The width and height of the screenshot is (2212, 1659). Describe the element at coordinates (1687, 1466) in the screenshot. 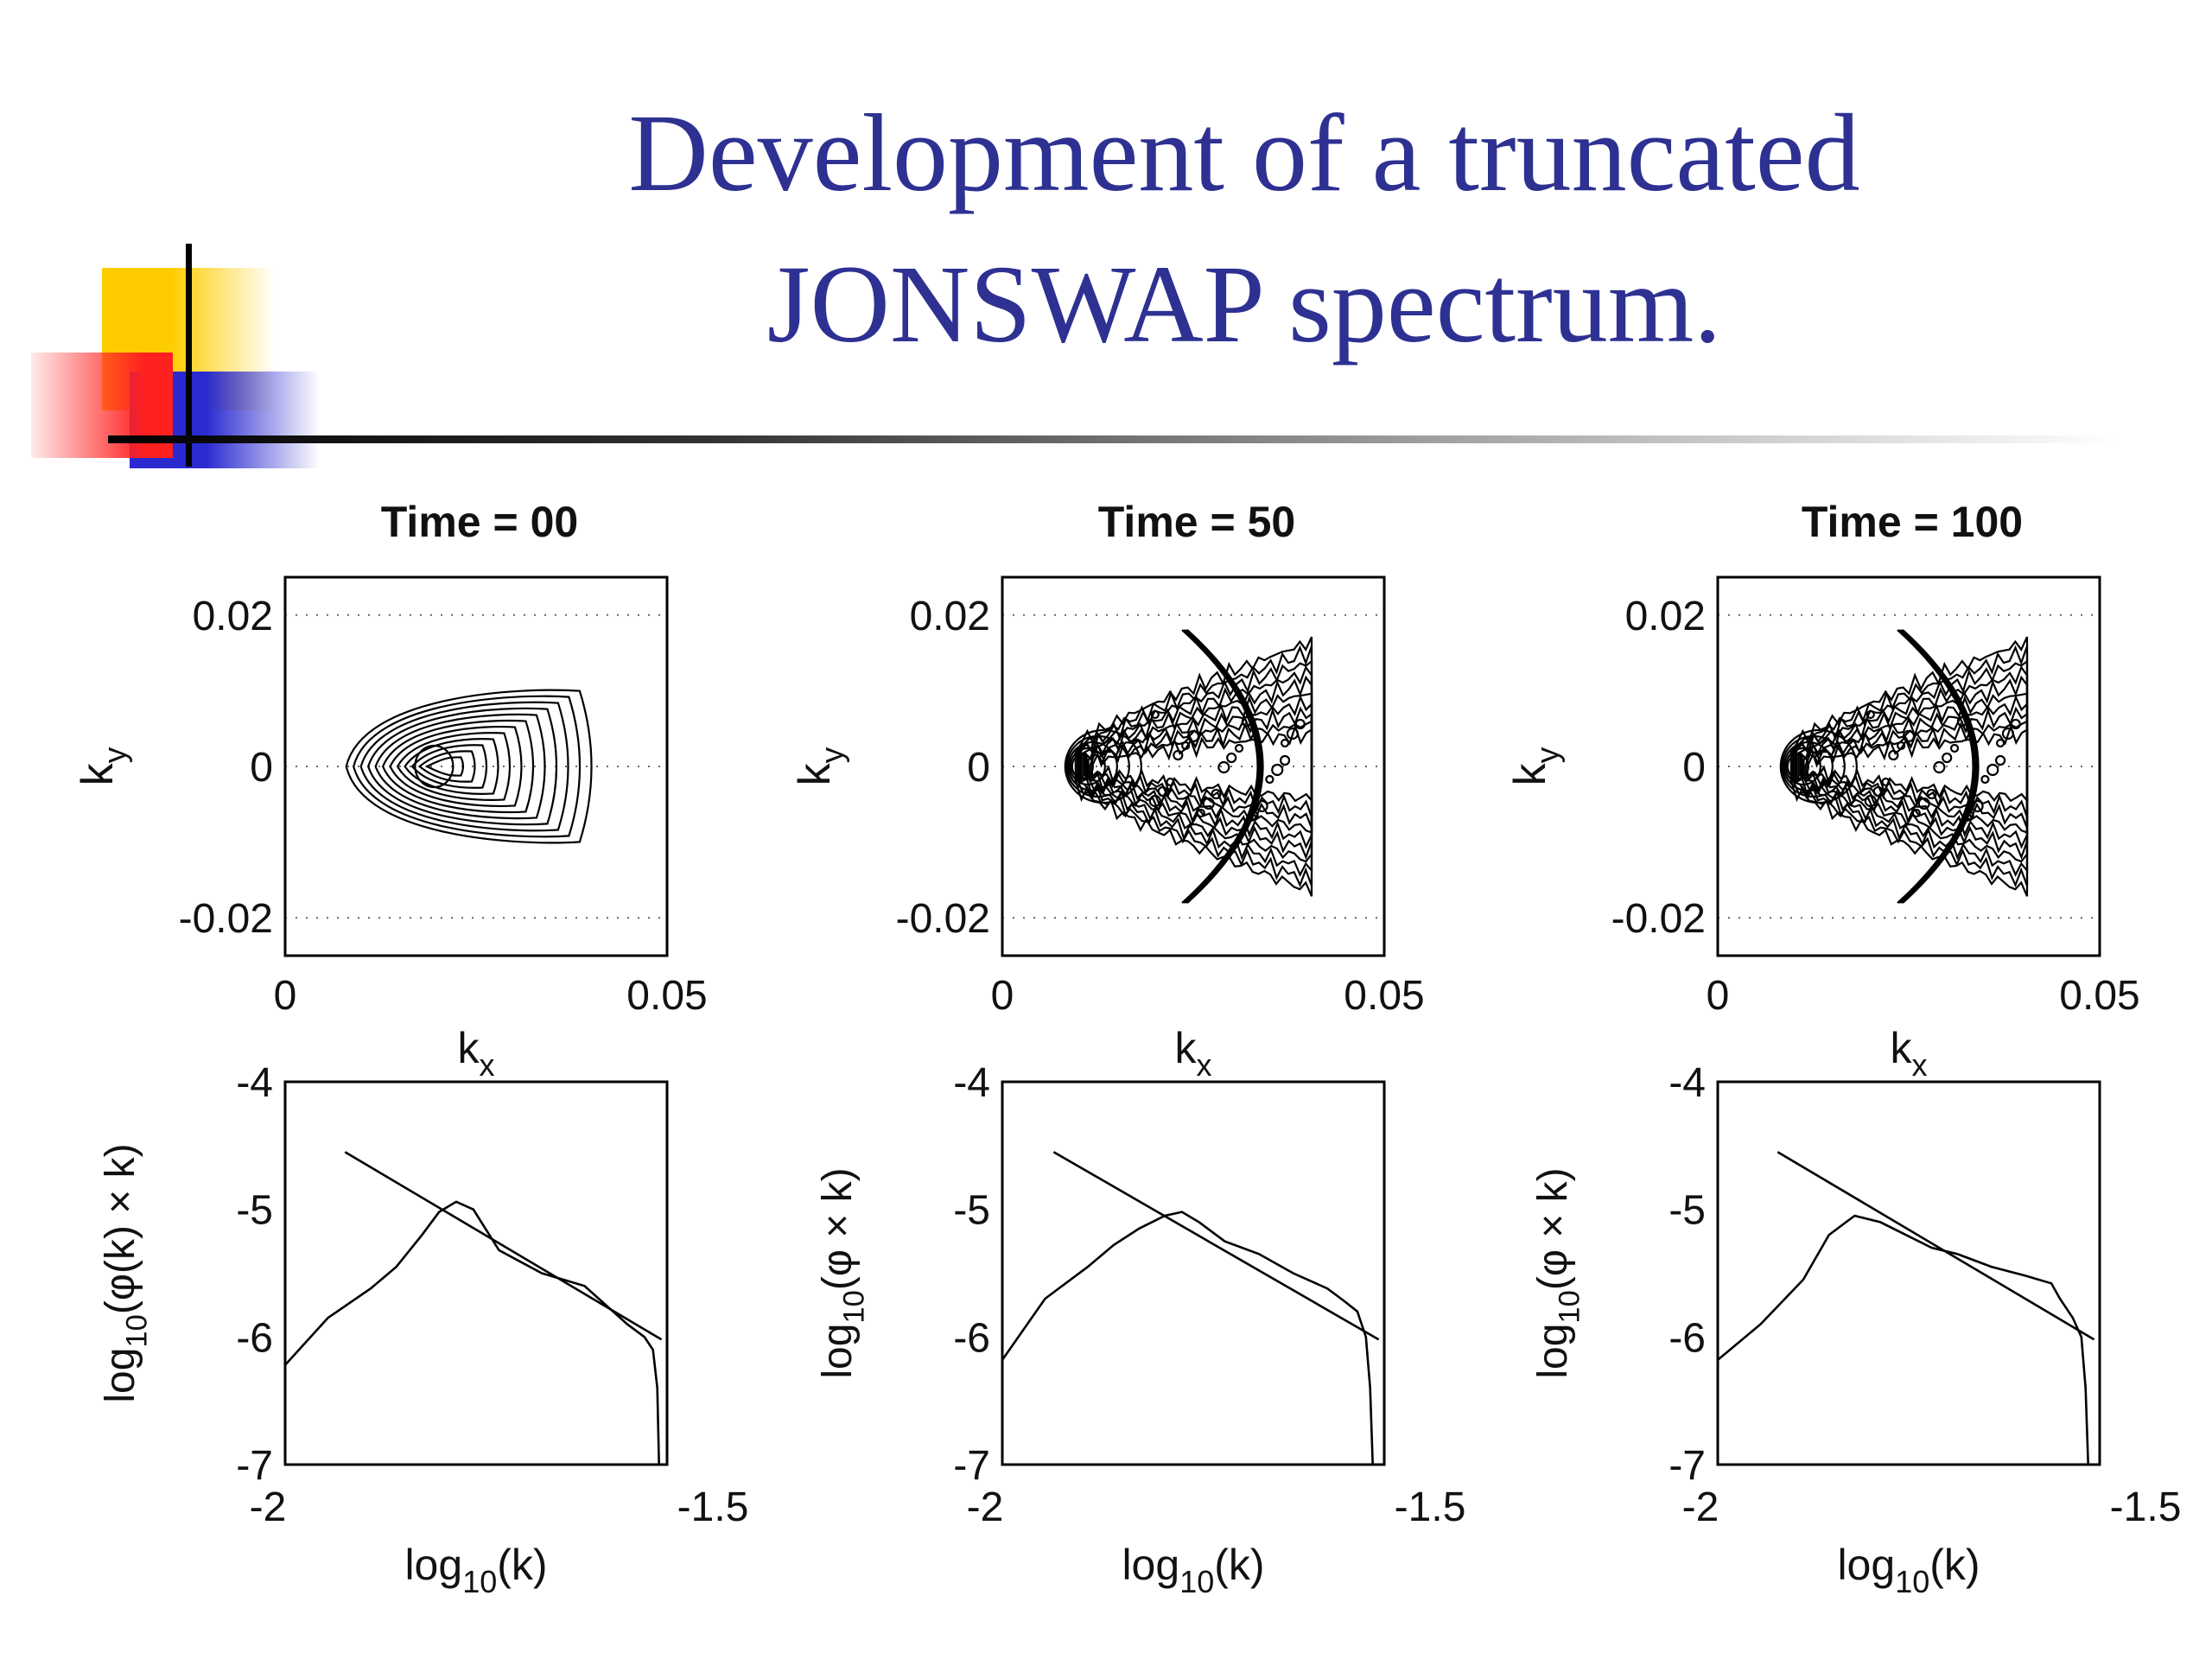

I see `y-tick-label: -7` at that location.